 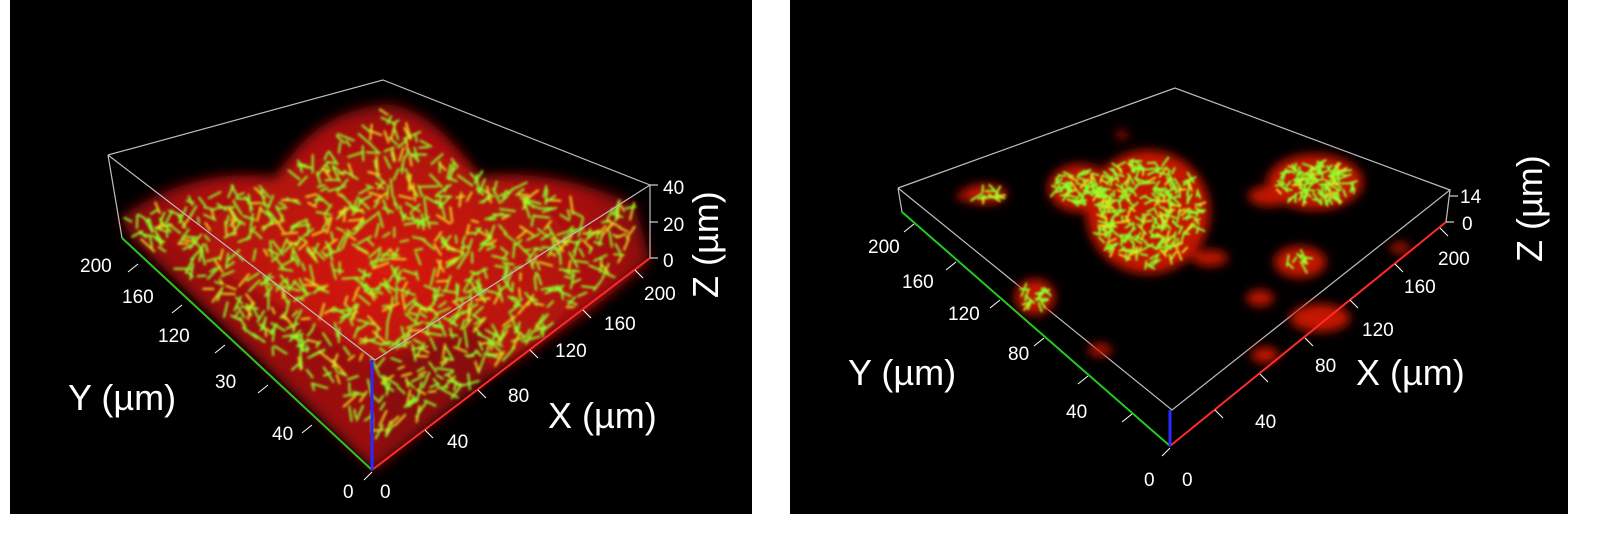 I want to click on y-tick-label: 40, so click(x=282, y=434).